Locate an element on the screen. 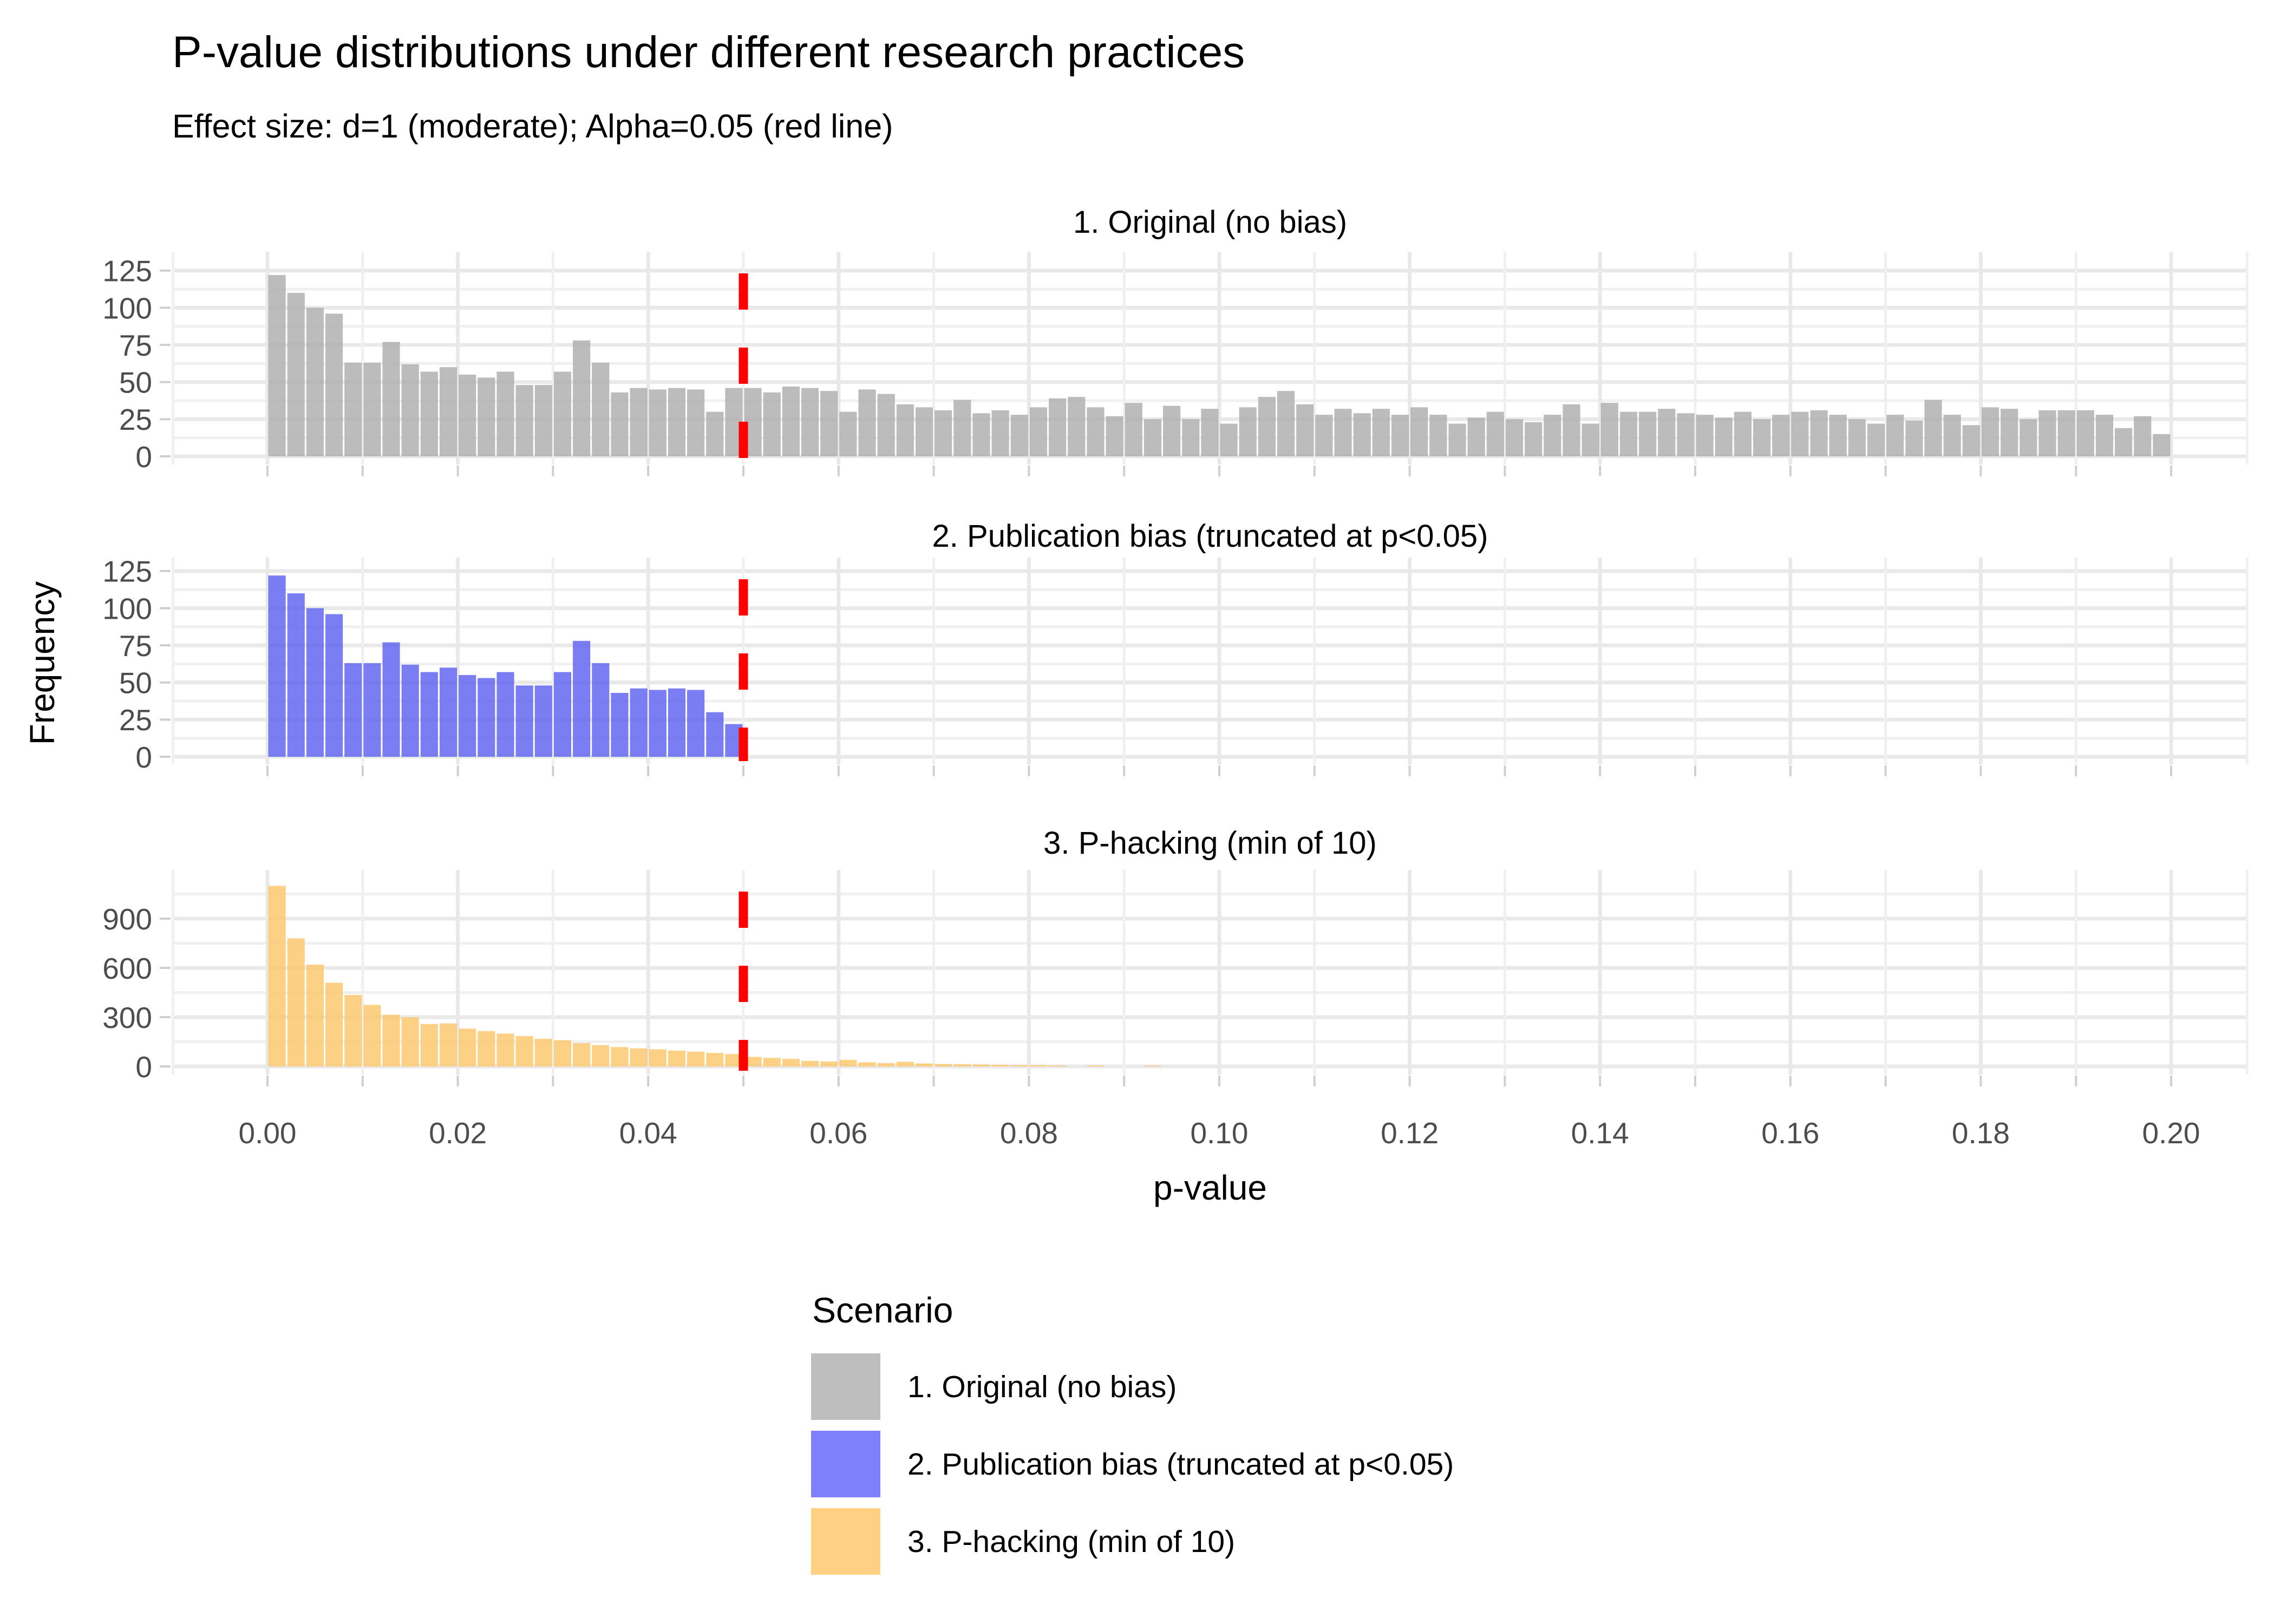 The height and width of the screenshot is (1624, 2274). y-tick-label: 100 is located at coordinates (127, 608).